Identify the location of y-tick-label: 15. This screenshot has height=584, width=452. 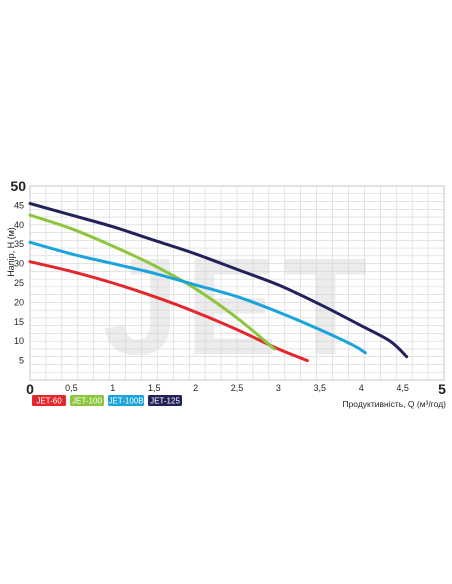
(19, 322).